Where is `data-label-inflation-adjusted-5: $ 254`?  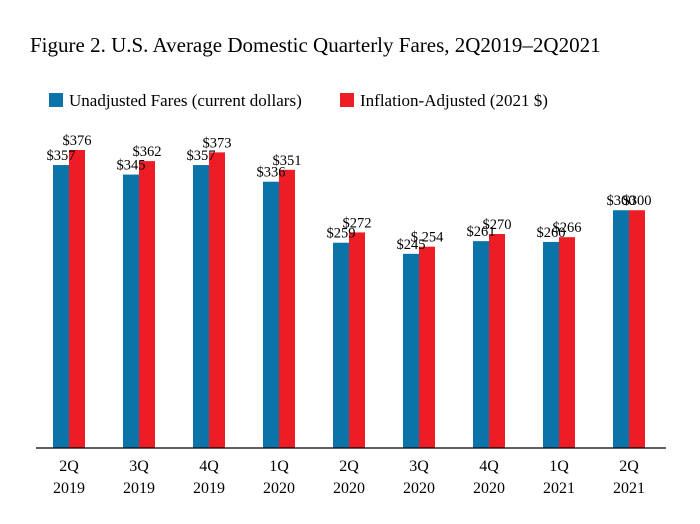
data-label-inflation-adjusted-5: $ 254 is located at coordinates (427, 238).